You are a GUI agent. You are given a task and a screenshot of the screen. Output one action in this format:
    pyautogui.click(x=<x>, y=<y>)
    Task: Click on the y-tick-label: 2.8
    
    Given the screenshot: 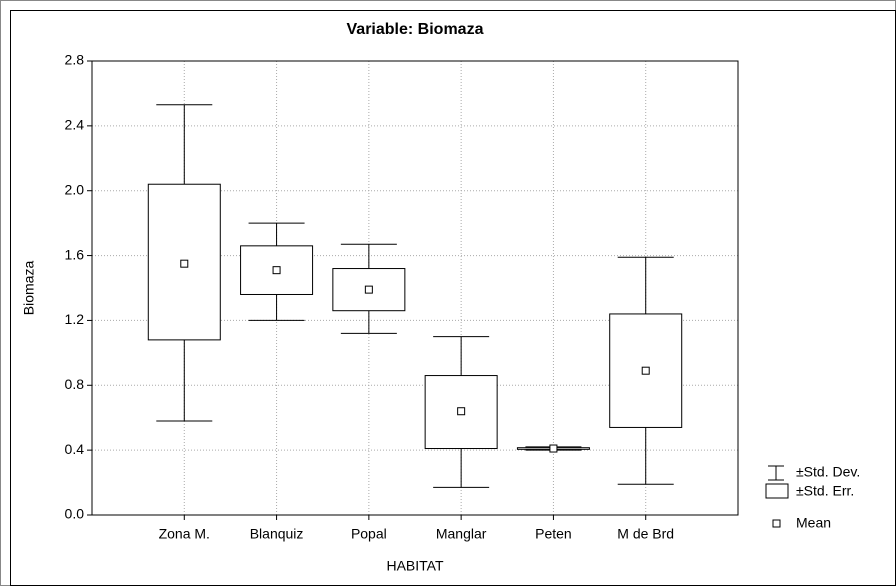 What is the action you would take?
    pyautogui.click(x=75, y=60)
    